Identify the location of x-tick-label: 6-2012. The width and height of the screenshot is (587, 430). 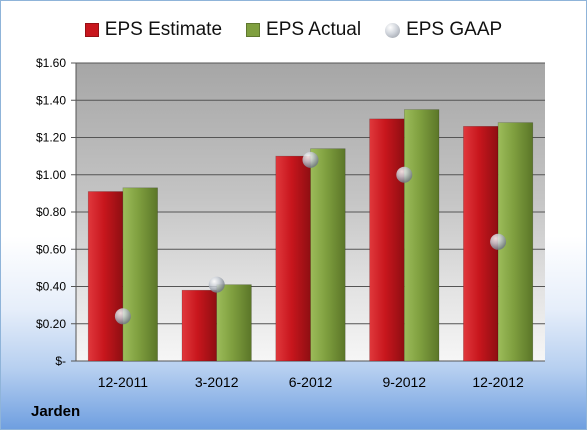
(311, 382).